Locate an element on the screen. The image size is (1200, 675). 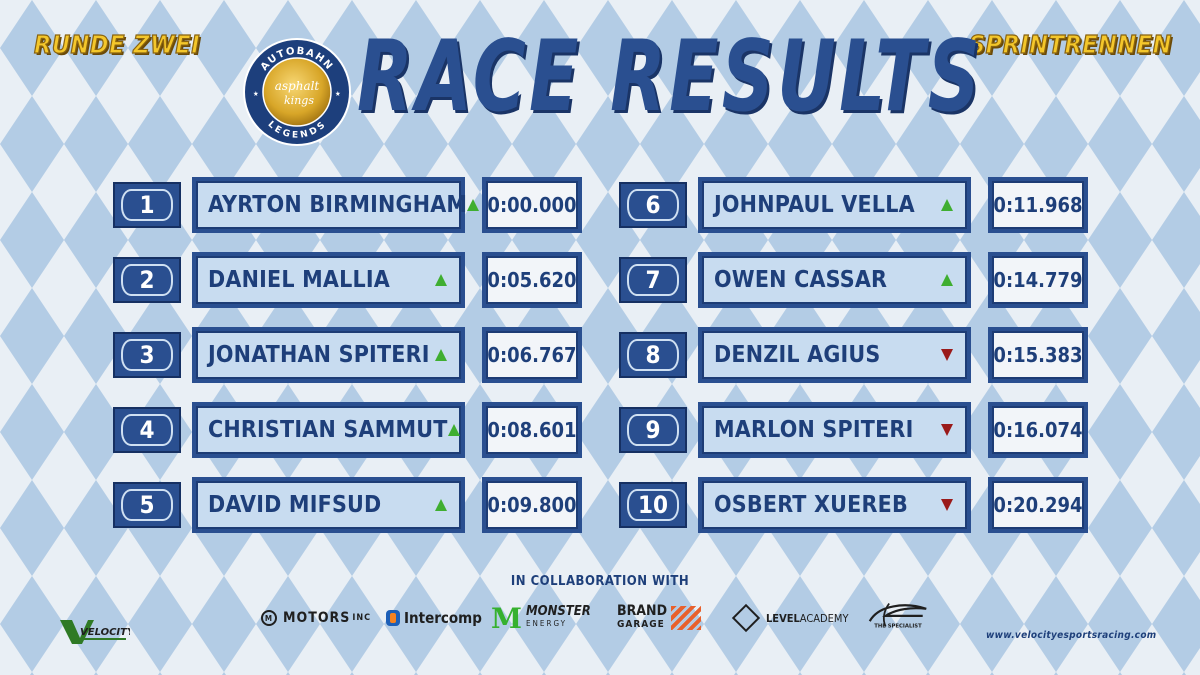
intercomp-icon is located at coordinates (393, 618).